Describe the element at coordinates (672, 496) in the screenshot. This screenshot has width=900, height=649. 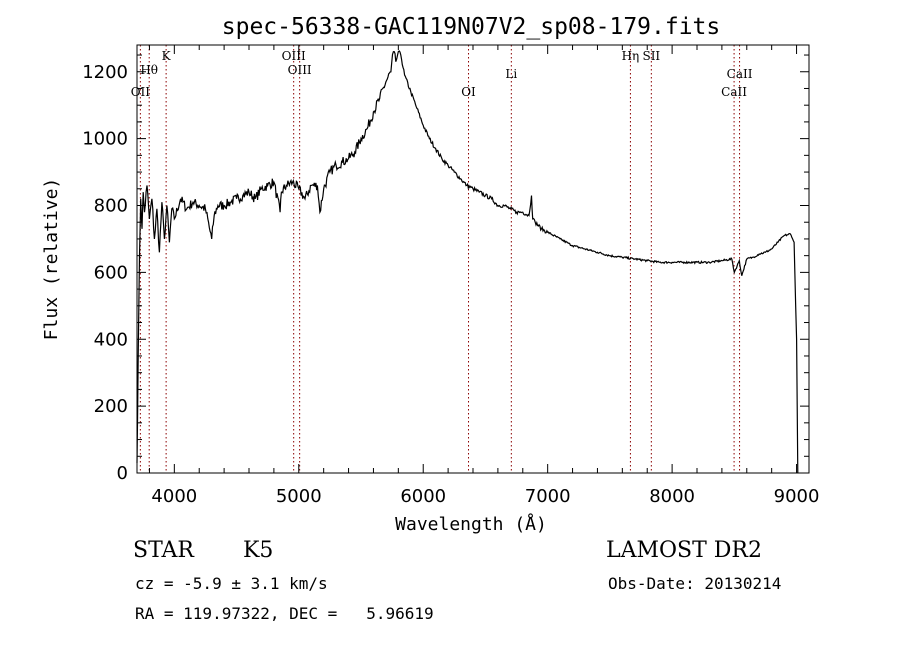
I see `x-tick-label: 8000` at that location.